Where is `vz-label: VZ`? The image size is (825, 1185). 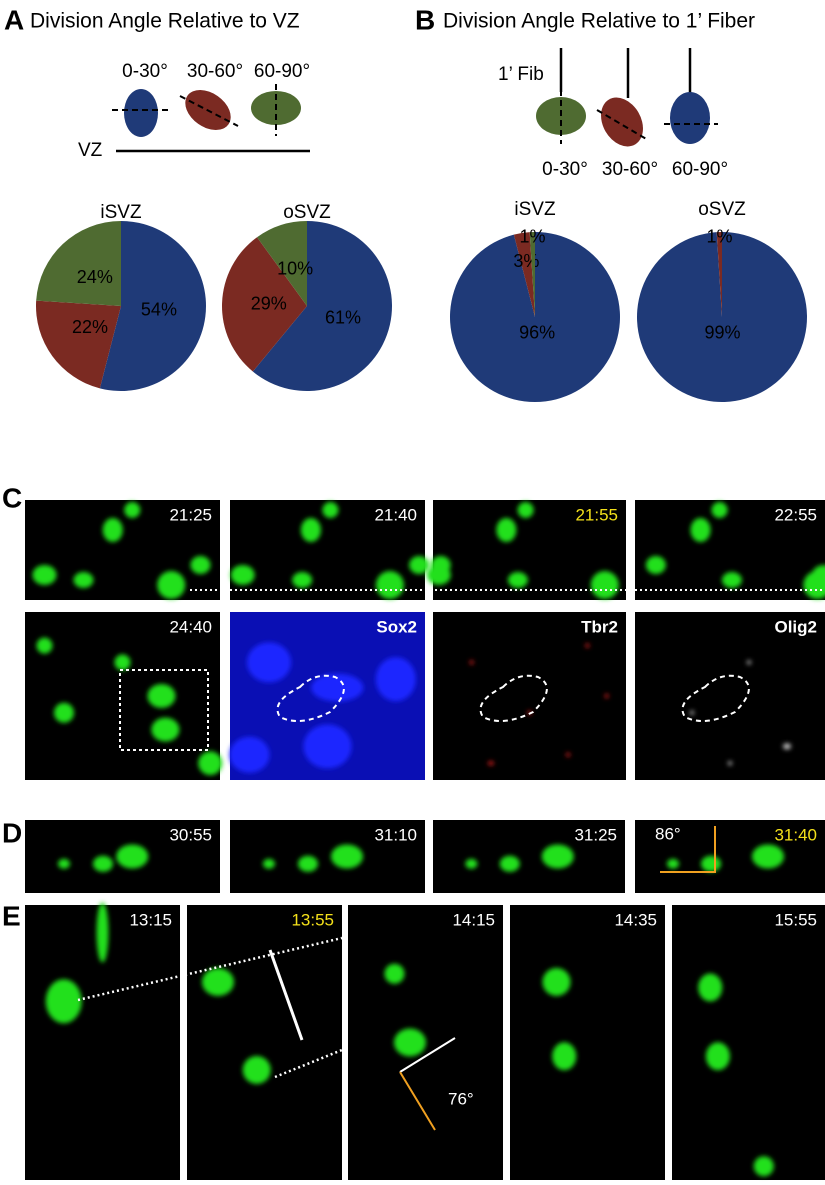 vz-label: VZ is located at coordinates (90, 150).